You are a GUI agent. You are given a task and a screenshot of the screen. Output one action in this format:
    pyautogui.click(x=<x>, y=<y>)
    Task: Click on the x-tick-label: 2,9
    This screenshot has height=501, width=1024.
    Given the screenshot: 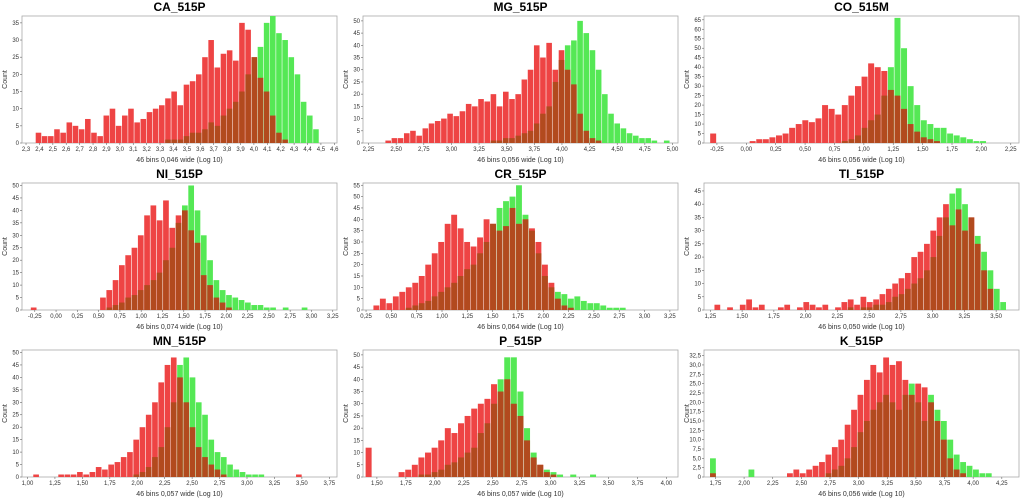 What is the action you would take?
    pyautogui.click(x=106, y=150)
    